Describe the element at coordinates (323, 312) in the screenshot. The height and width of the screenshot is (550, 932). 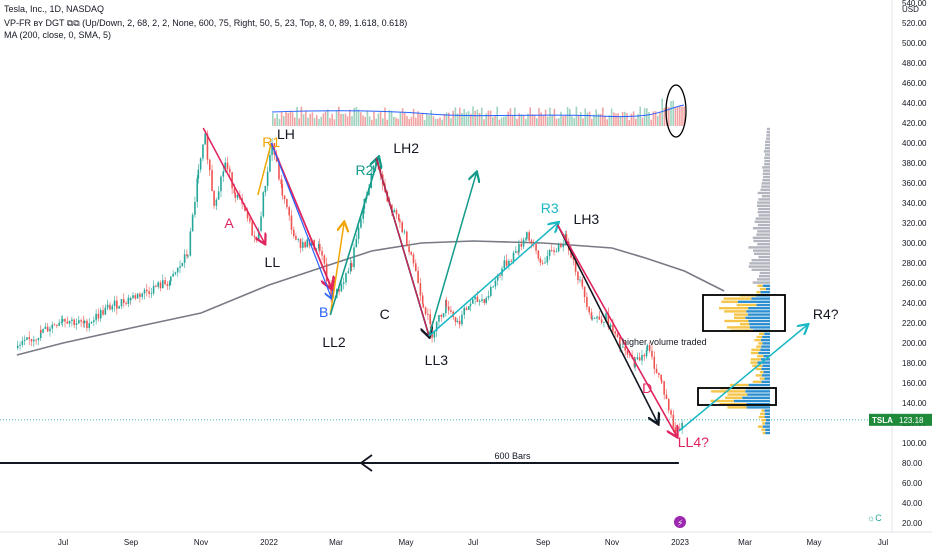
I see `annotation-label: B` at that location.